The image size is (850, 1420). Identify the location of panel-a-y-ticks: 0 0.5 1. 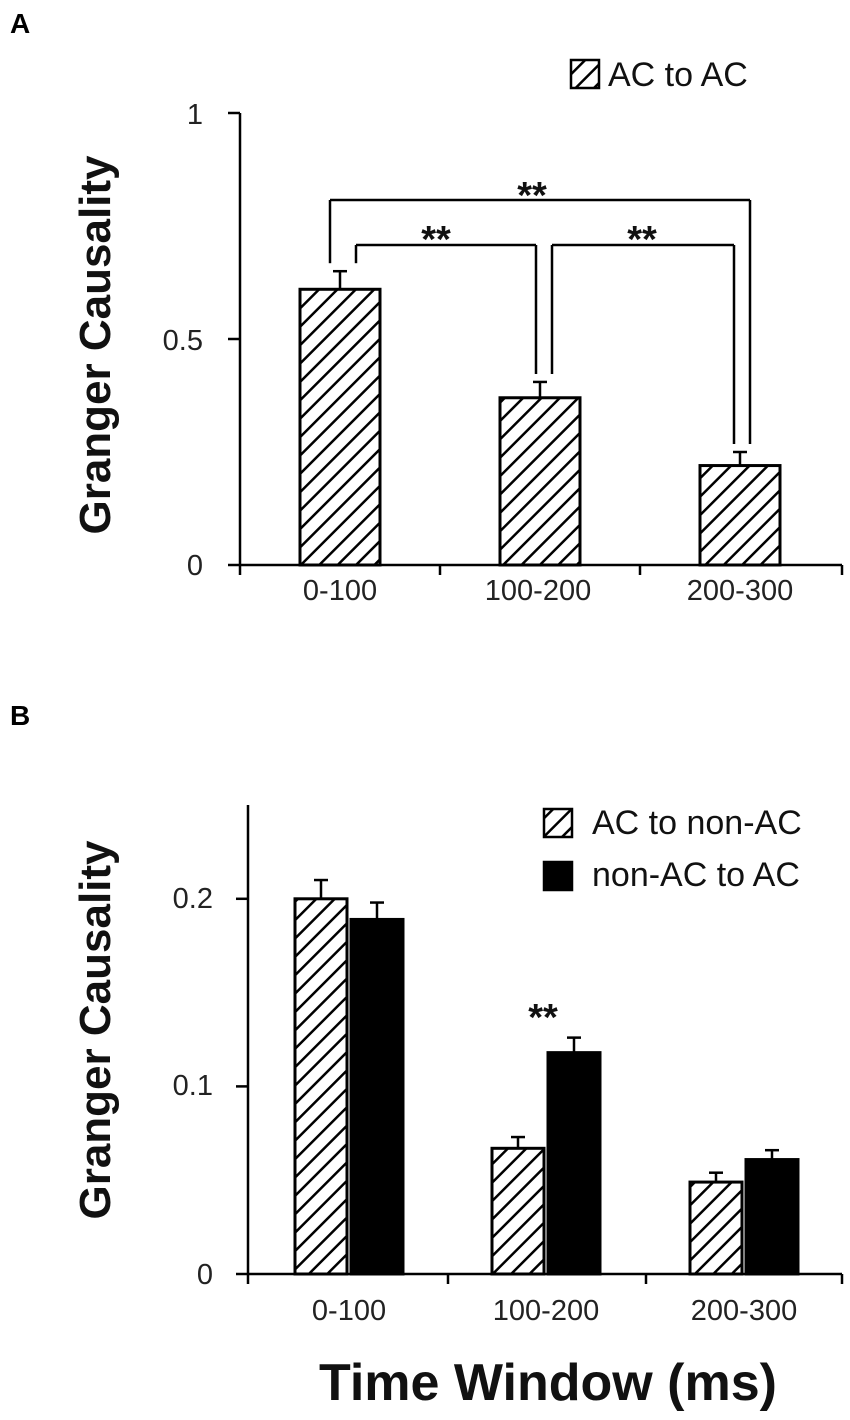
(183, 340).